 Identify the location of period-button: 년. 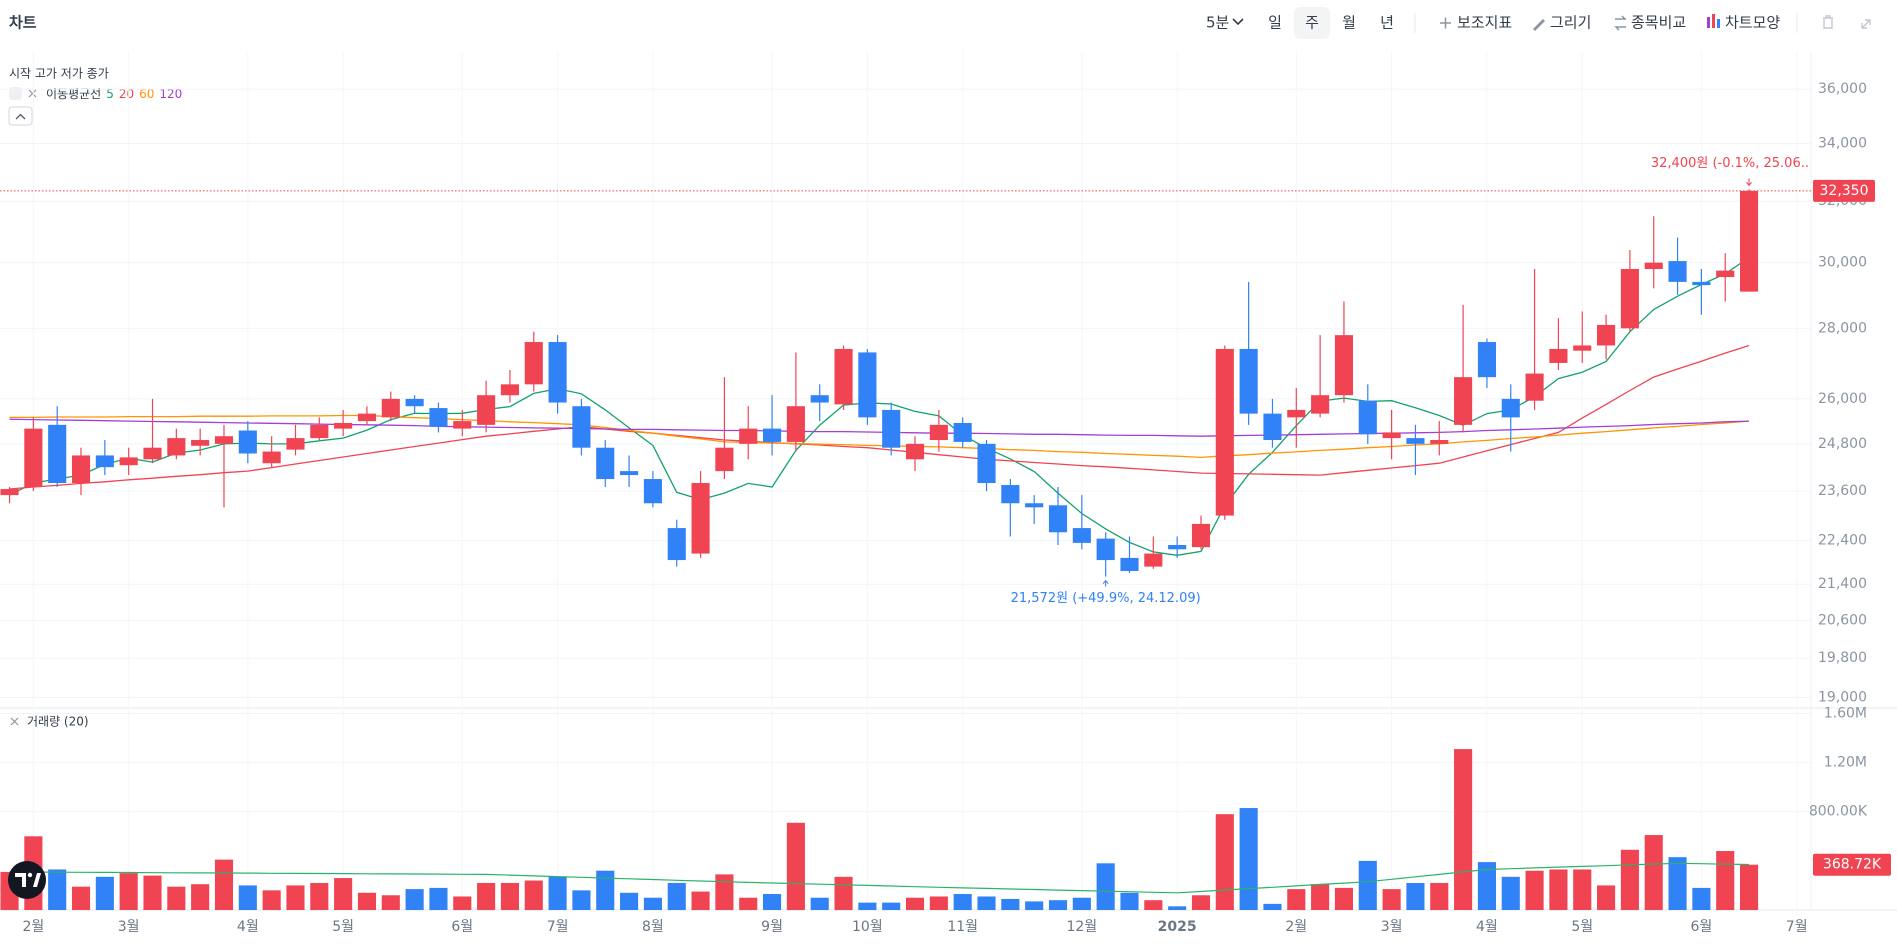
(1387, 23).